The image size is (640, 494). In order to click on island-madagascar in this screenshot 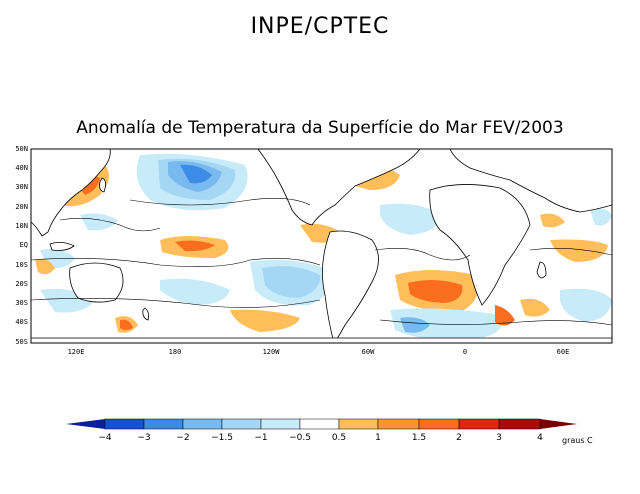, I will do `click(541, 270)`.